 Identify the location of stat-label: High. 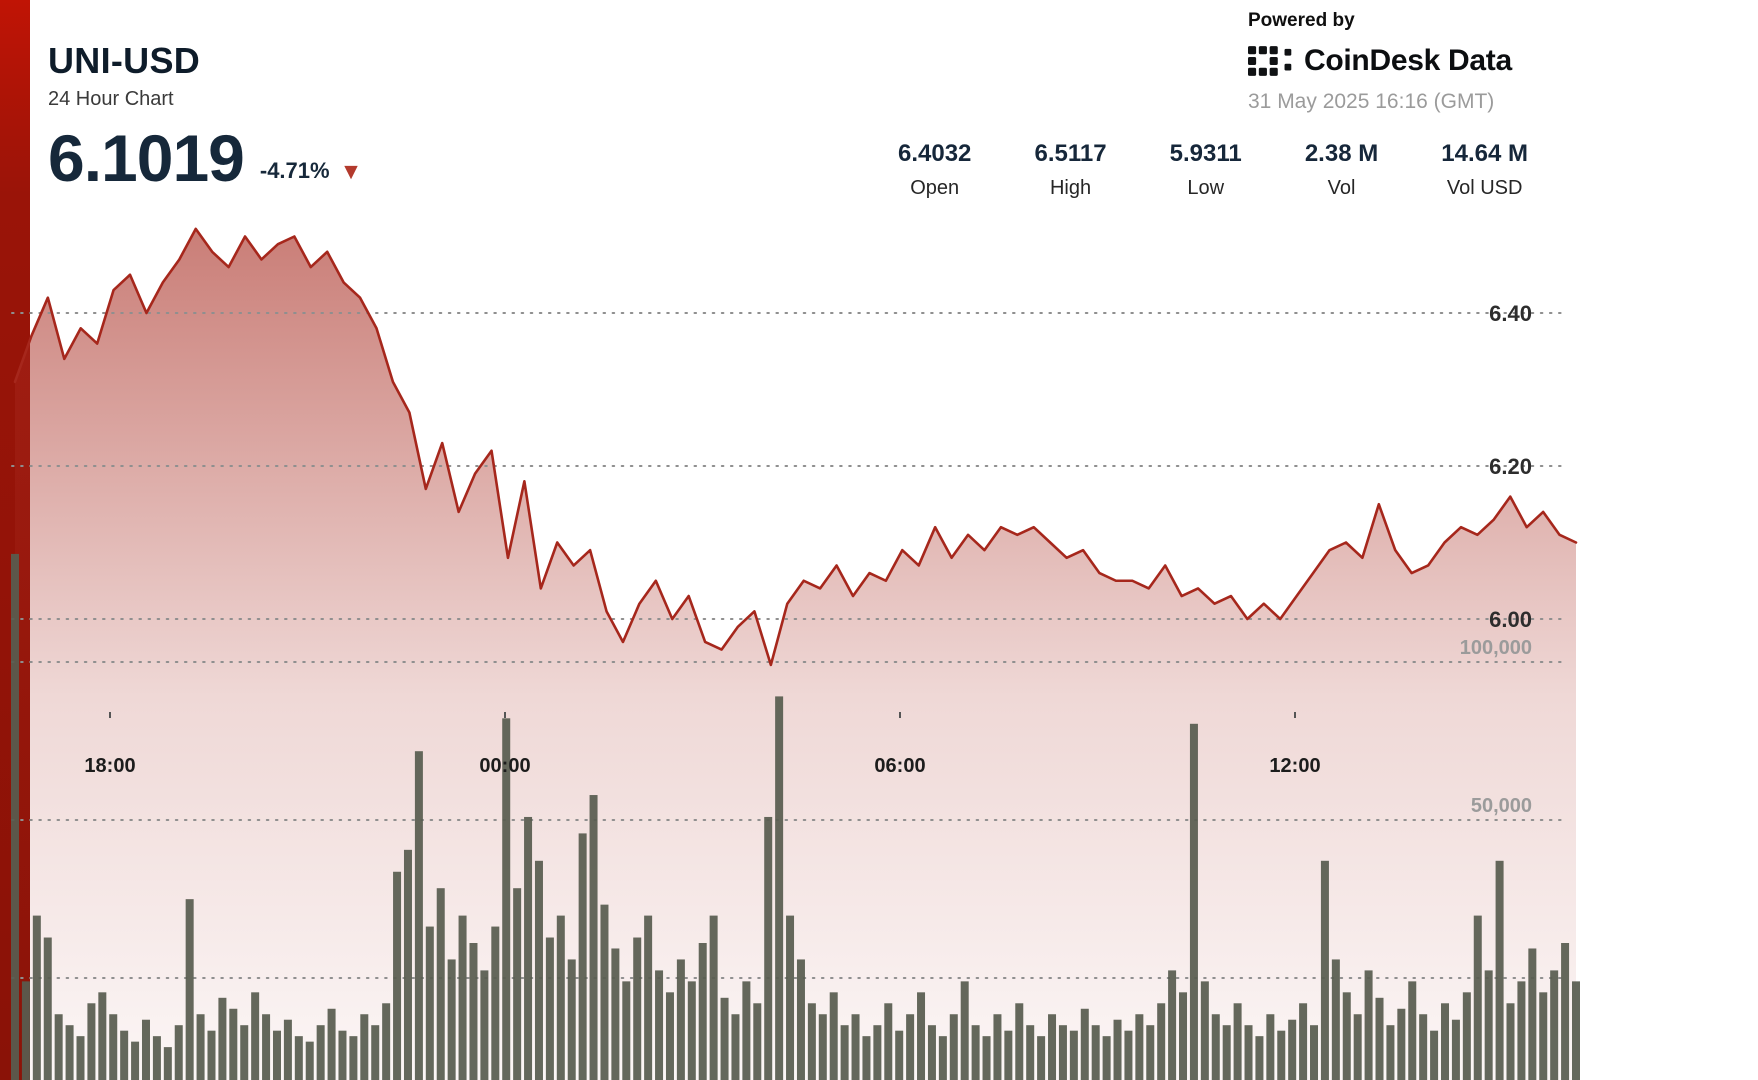
(1070, 188).